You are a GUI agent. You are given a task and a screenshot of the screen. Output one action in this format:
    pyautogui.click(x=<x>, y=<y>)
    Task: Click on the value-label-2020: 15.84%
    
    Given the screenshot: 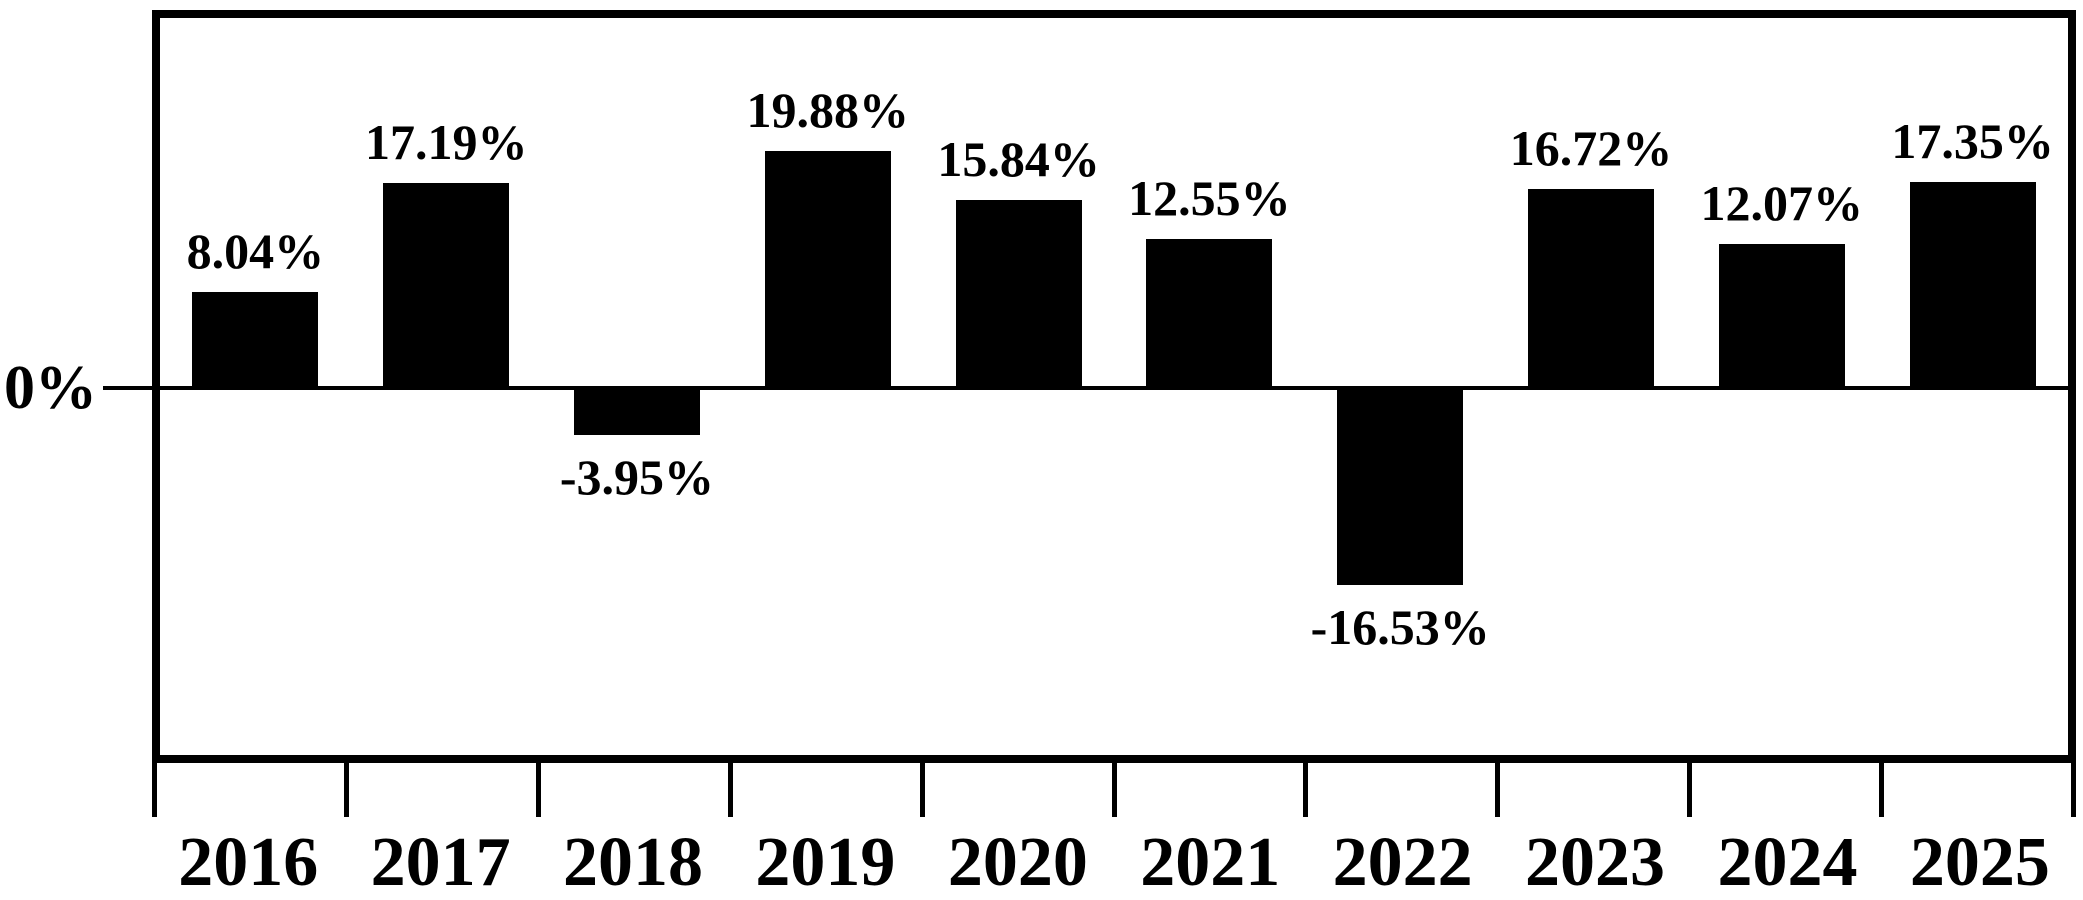 What is the action you would take?
    pyautogui.click(x=1018, y=159)
    